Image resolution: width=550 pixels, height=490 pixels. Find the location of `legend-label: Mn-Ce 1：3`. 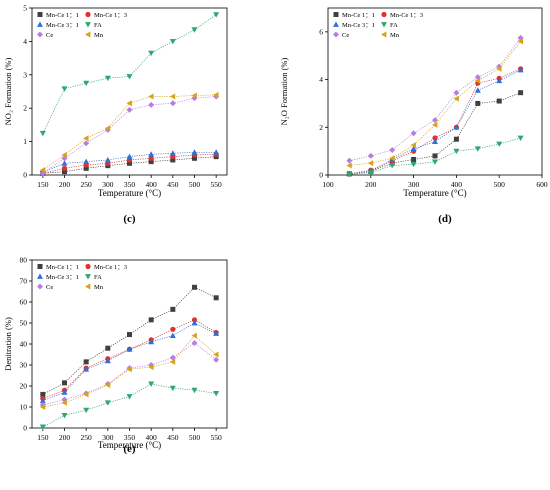

legend-label: Mn-Ce 1：3 is located at coordinates (406, 15).